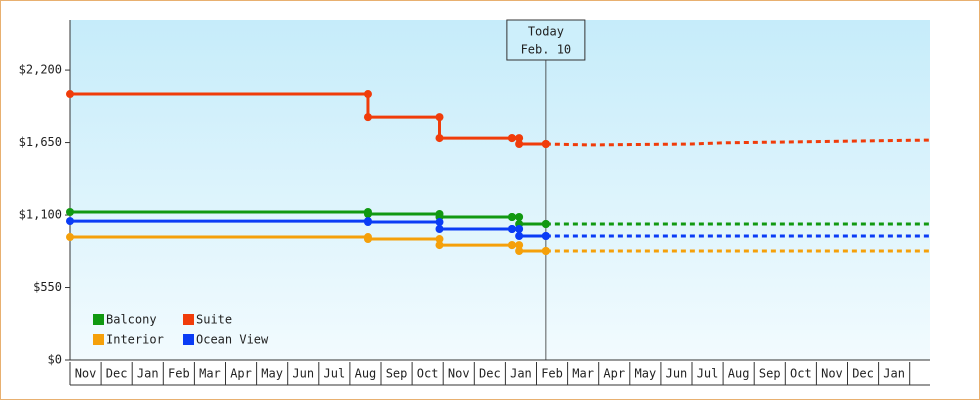 The width and height of the screenshot is (980, 400). Describe the element at coordinates (47, 287) in the screenshot. I see `y-tick-label: $550` at that location.